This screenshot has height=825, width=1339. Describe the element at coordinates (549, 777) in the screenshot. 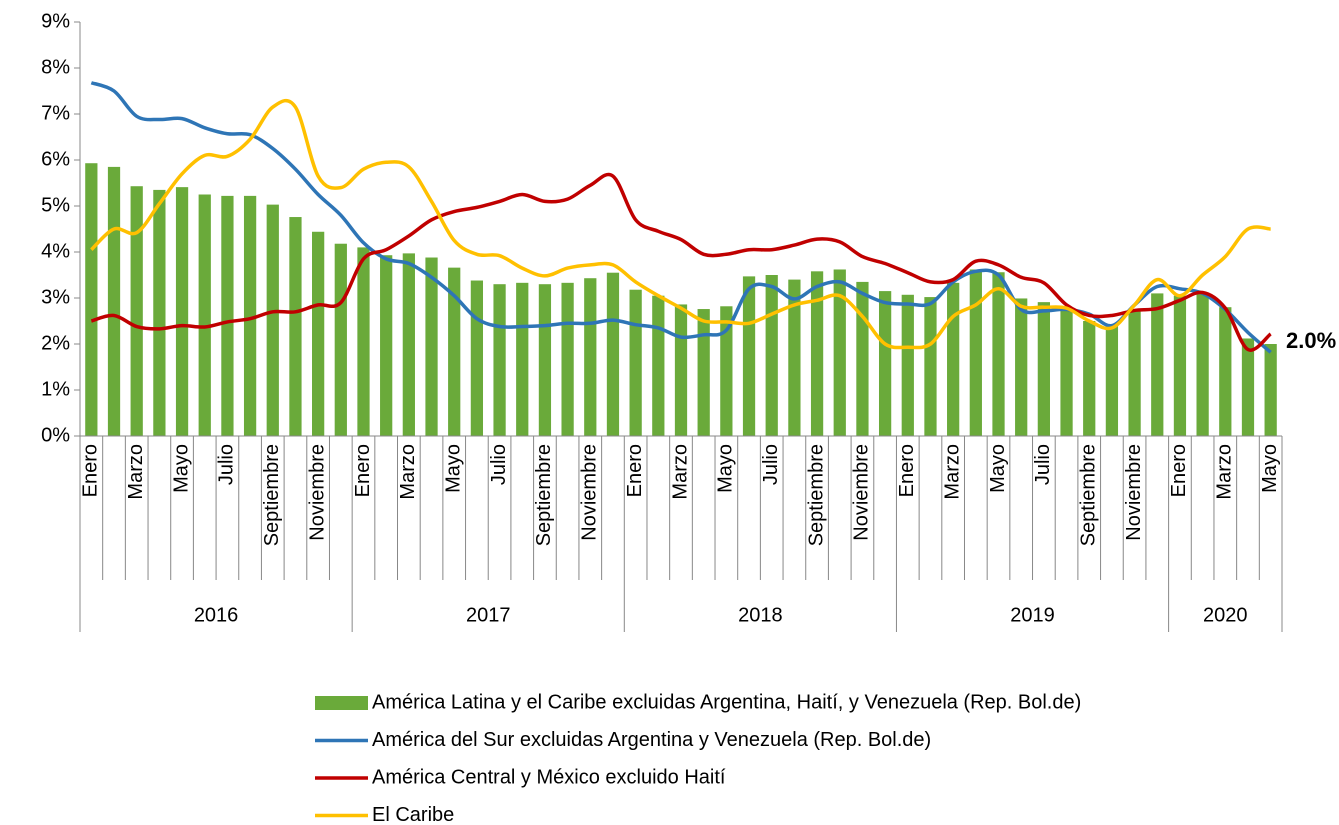

I see `legend-label: América Central y México excluido Haití` at that location.